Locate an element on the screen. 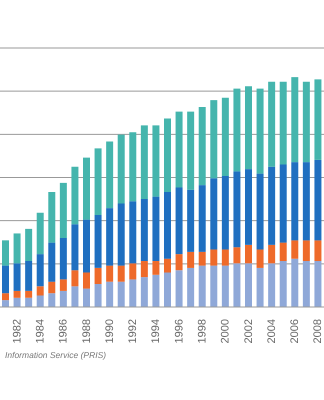 The width and height of the screenshot is (324, 400). x-tick-label: 1988 is located at coordinates (86, 331).